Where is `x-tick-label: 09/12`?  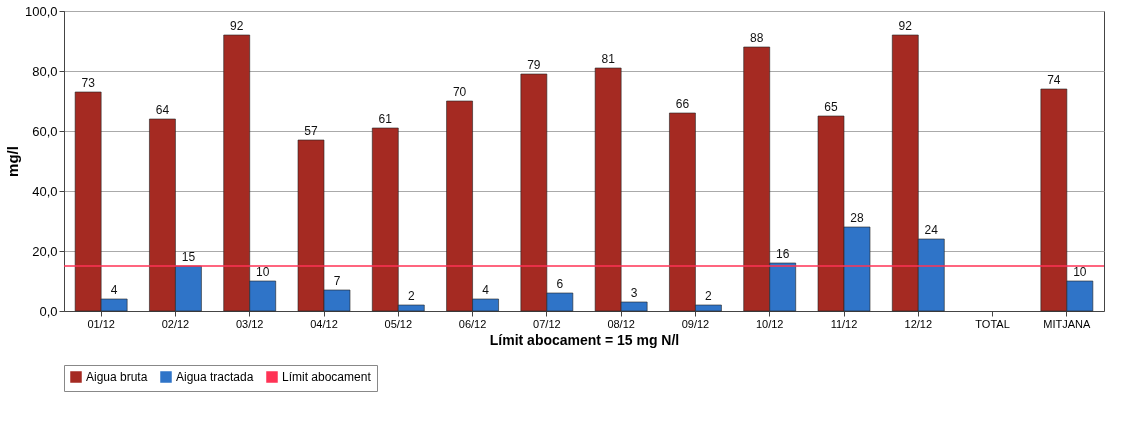 x-tick-label: 09/12 is located at coordinates (695, 323).